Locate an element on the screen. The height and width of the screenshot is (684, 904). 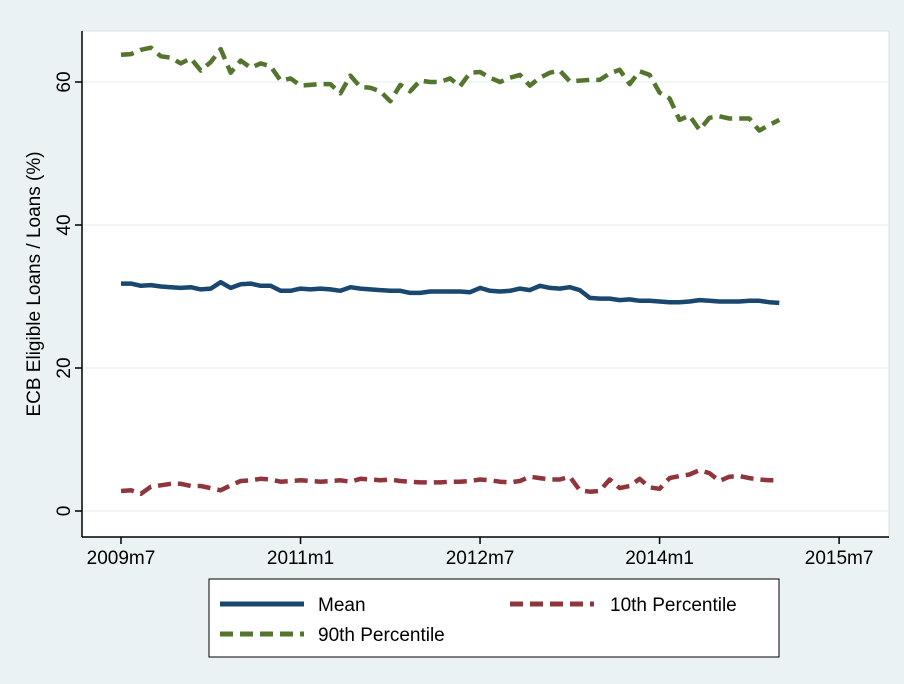
legend-label-mean: Mean is located at coordinates (342, 605).